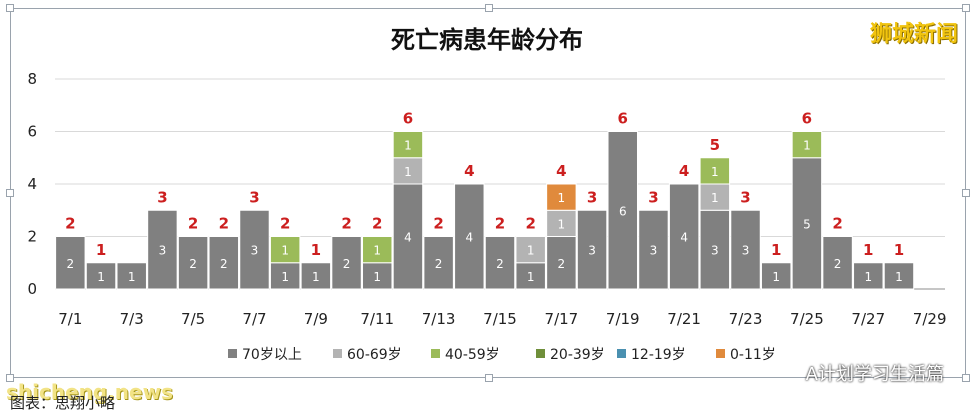 The width and height of the screenshot is (974, 415). What do you see at coordinates (32, 79) in the screenshot?
I see `y-tick-label: 8` at bounding box center [32, 79].